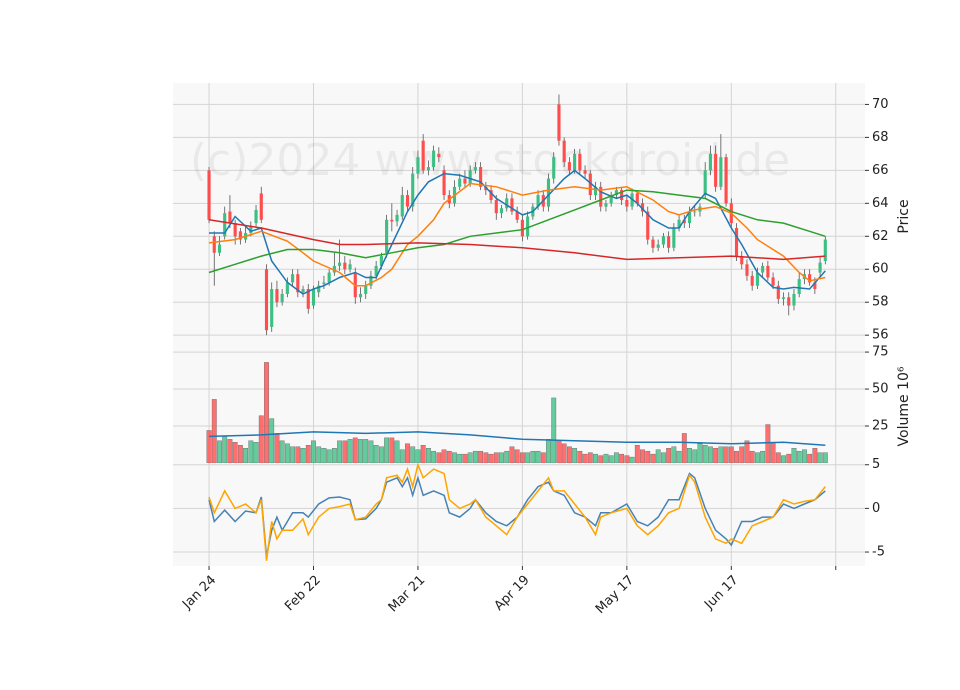 This screenshot has width=960, height=690. What do you see at coordinates (880, 335) in the screenshot?
I see `y-tick-label: 56` at bounding box center [880, 335].